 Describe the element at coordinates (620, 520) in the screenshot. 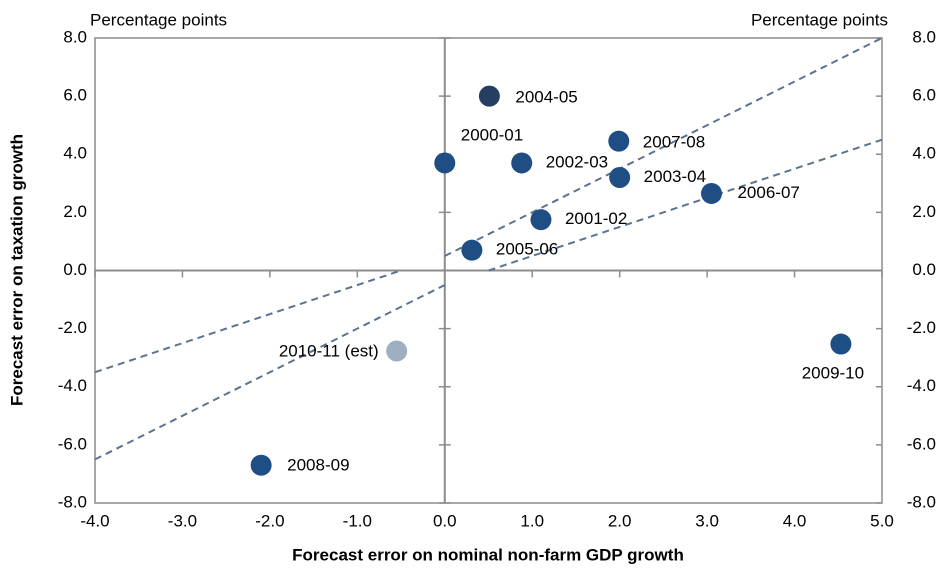

I see `x-tick-label: 2.0` at that location.